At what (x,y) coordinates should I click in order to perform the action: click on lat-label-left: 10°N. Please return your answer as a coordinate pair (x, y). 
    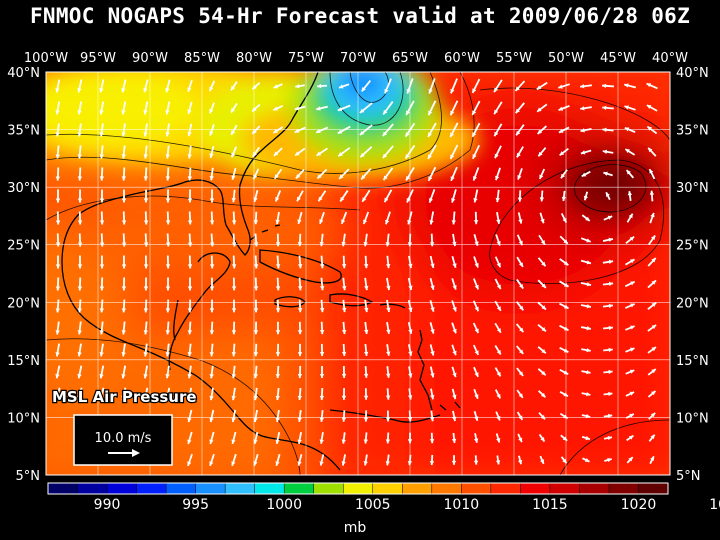
    Looking at the image, I should click on (23, 418).